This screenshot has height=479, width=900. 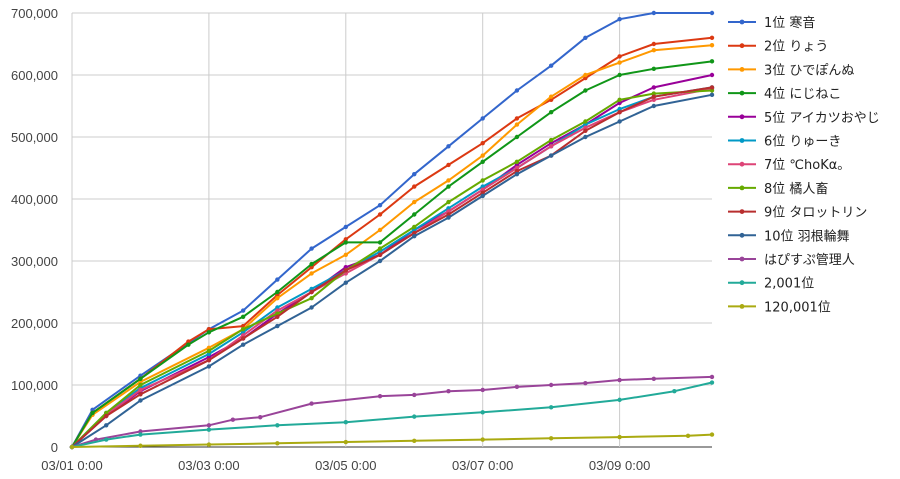 I want to click on legend-item: 3位 ひでぽんぬ, so click(x=791, y=70).